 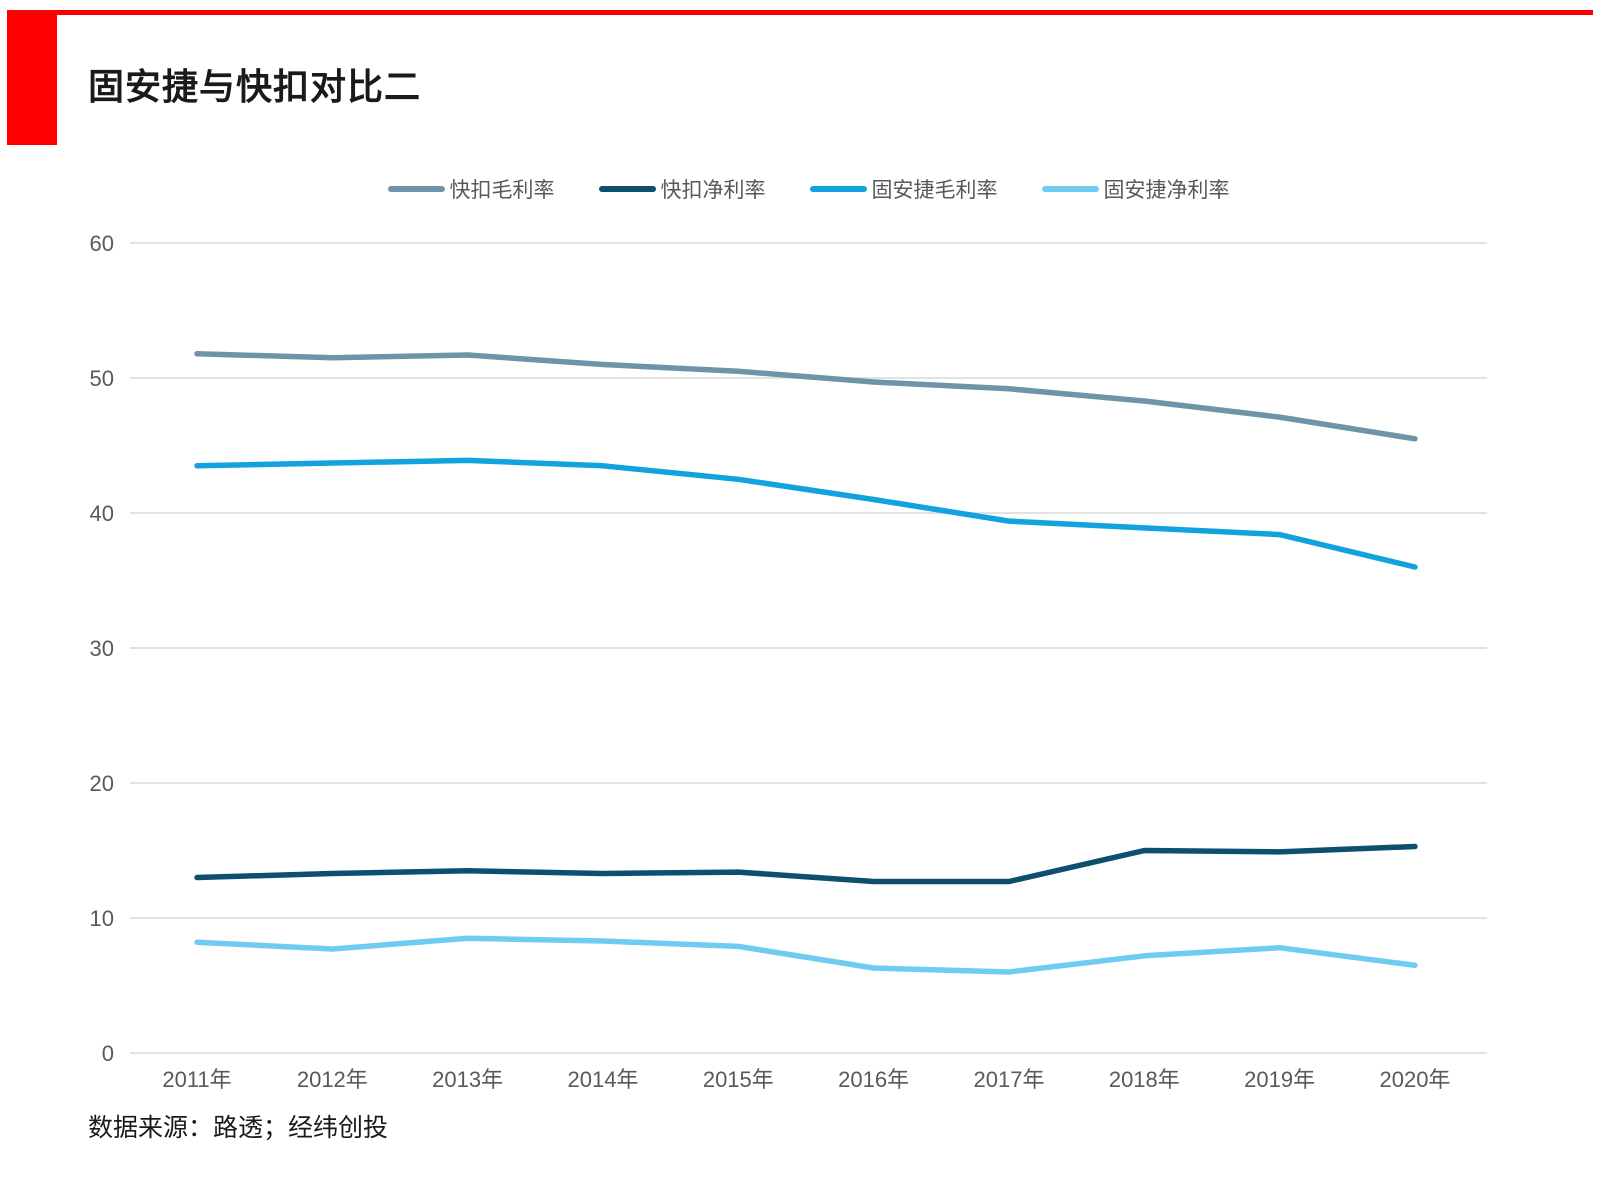 What do you see at coordinates (502, 190) in the screenshot?
I see `legend-label: 快扣毛利率` at bounding box center [502, 190].